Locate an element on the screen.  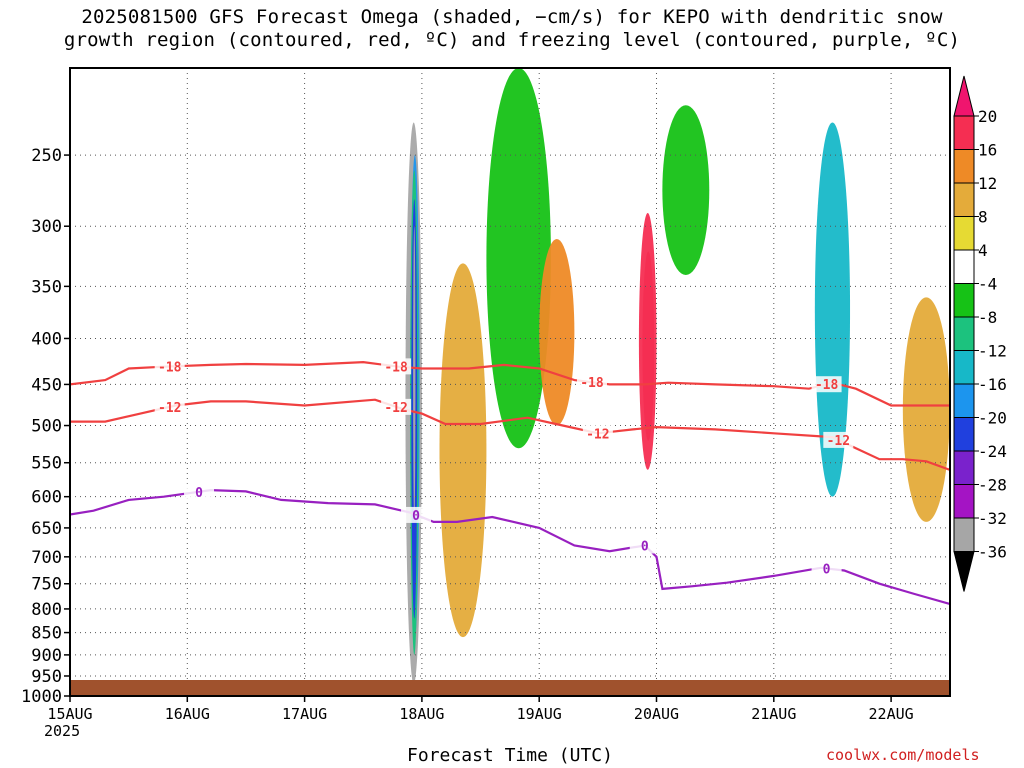
colorbar-top-arrow is located at coordinates (964, 96).